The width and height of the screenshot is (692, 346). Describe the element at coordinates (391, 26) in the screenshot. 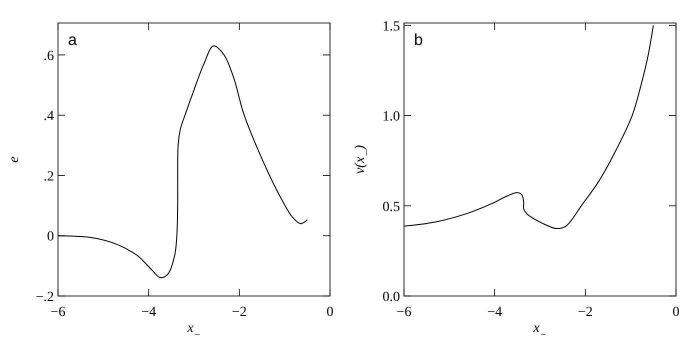

I see `y-tick-label: 1.5` at that location.